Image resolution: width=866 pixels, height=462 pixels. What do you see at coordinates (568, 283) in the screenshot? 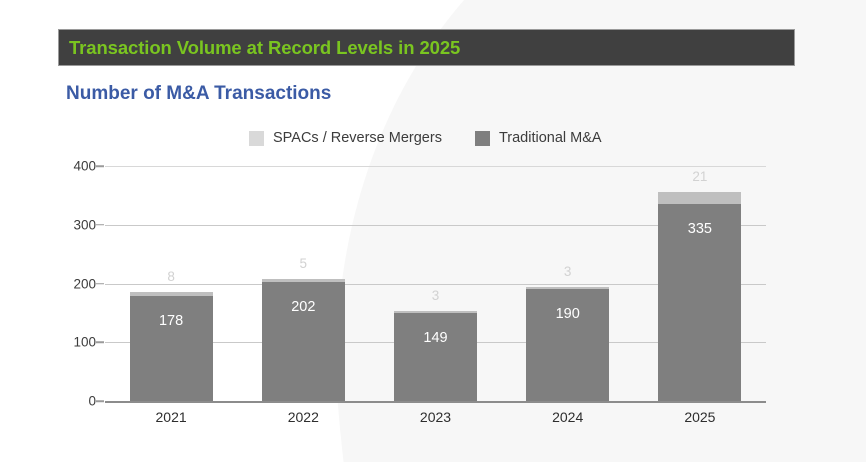
I see `bar-stack: 190 3` at bounding box center [568, 283].